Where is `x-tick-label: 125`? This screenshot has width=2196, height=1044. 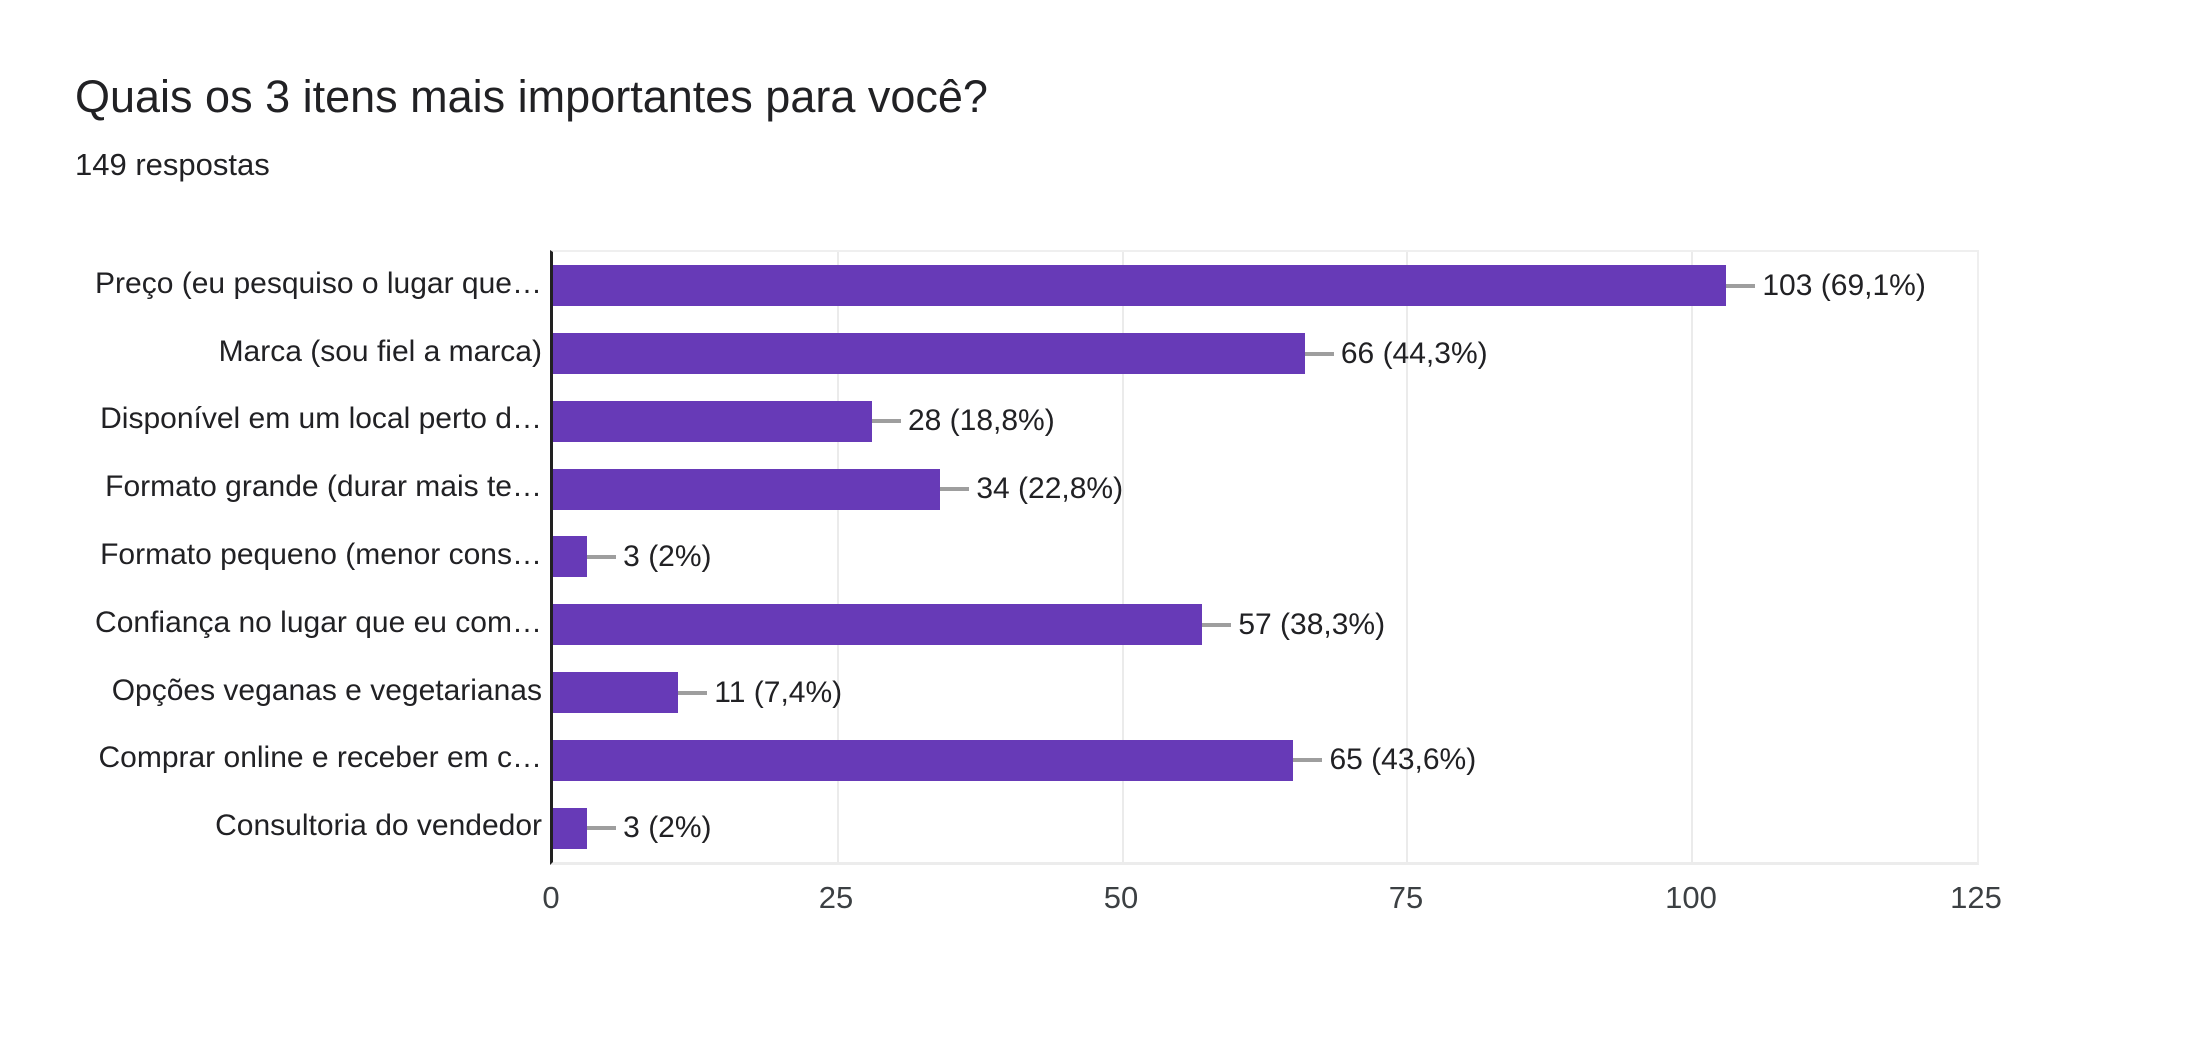 x-tick-label: 125 is located at coordinates (1976, 897).